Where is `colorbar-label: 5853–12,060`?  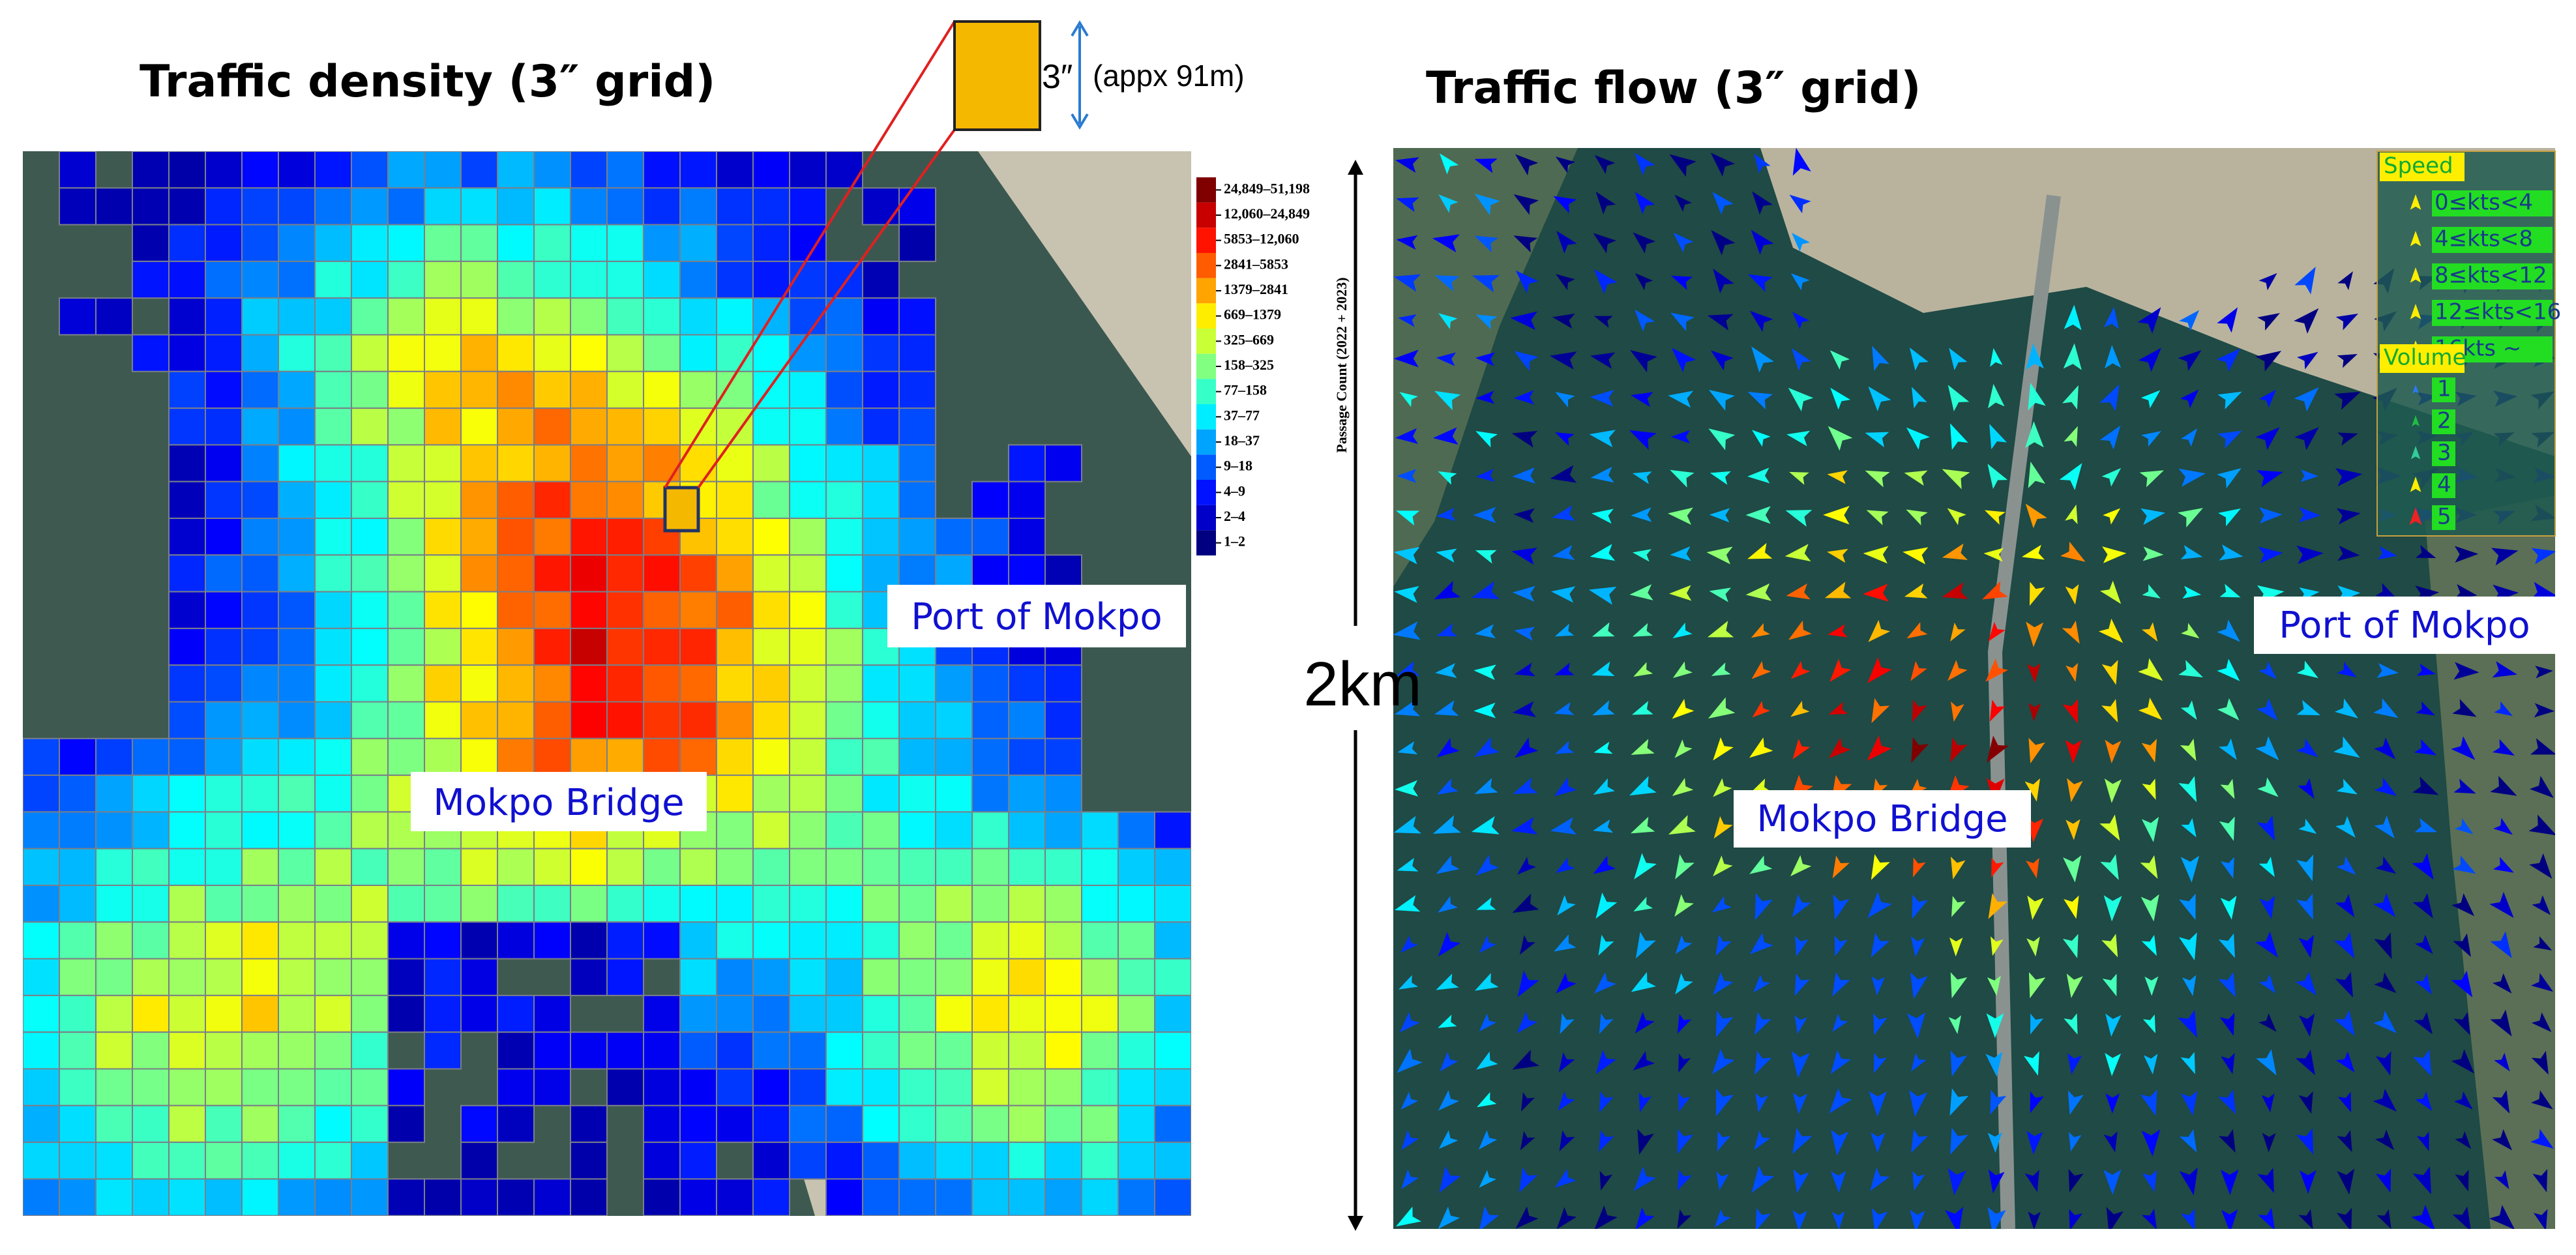
colorbar-label: 5853–12,060 is located at coordinates (1261, 239).